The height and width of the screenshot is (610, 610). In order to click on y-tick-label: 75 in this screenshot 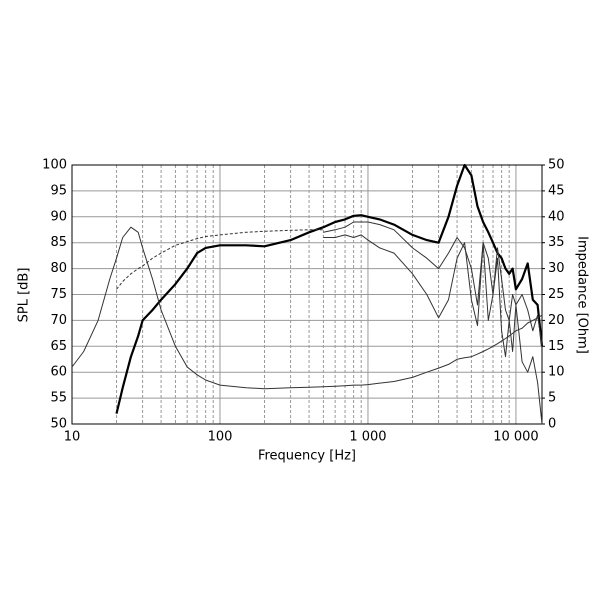, I will do `click(58, 294)`.